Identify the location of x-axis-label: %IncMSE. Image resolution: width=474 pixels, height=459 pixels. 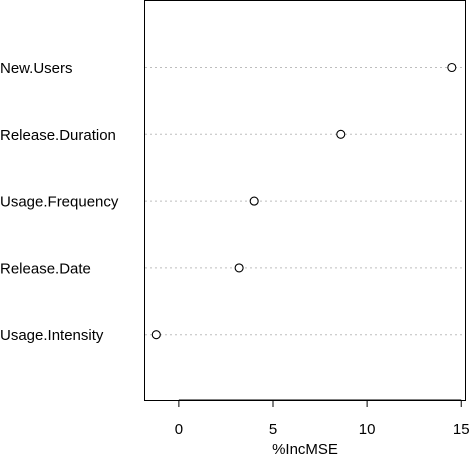
(305, 449).